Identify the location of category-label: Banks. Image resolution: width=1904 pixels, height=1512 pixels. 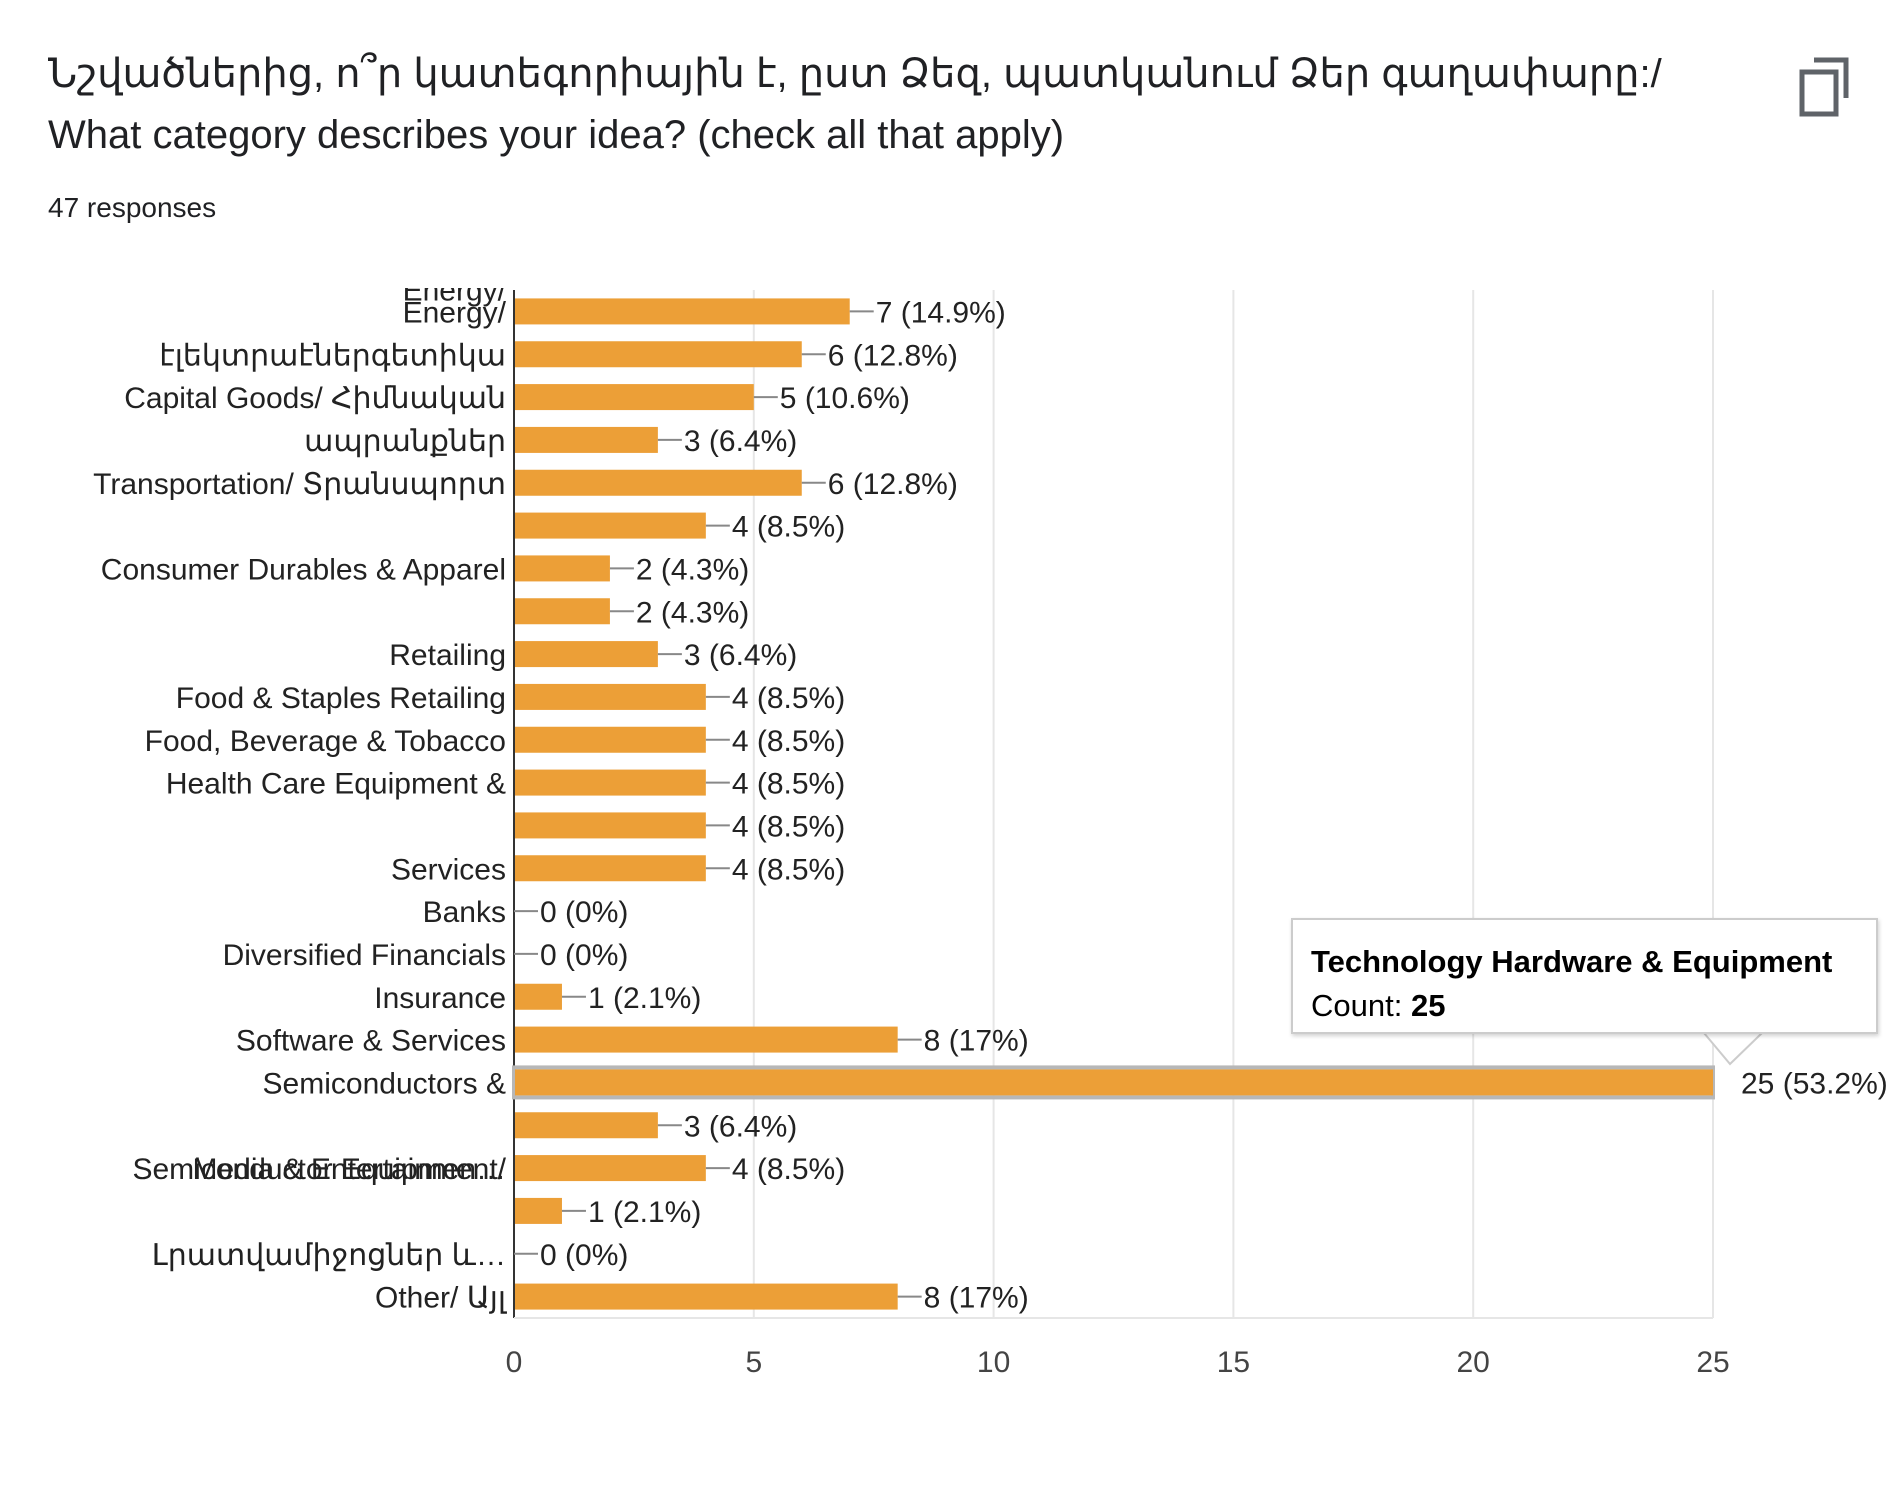
(464, 912).